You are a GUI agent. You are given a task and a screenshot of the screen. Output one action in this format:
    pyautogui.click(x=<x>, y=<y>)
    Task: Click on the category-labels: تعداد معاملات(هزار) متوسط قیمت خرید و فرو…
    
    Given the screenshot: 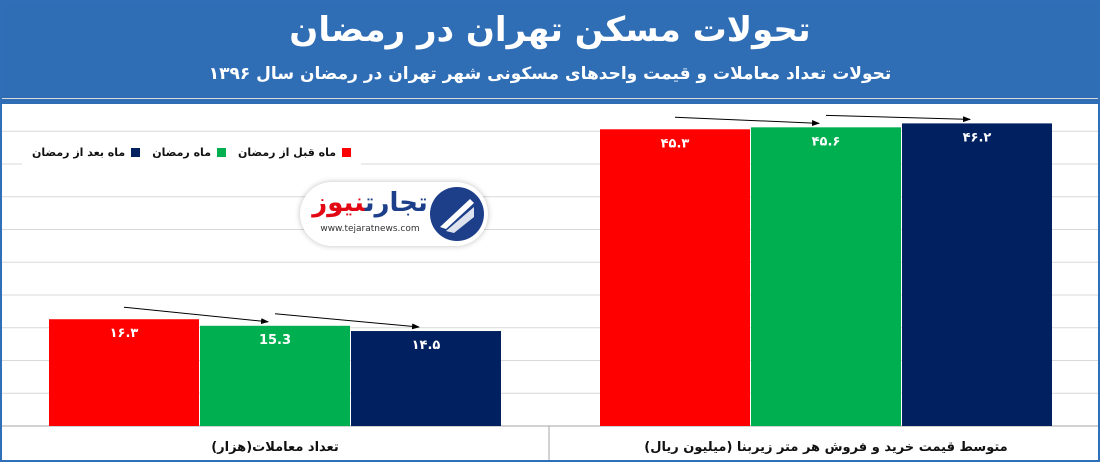 What is the action you would take?
    pyautogui.click(x=609, y=447)
    